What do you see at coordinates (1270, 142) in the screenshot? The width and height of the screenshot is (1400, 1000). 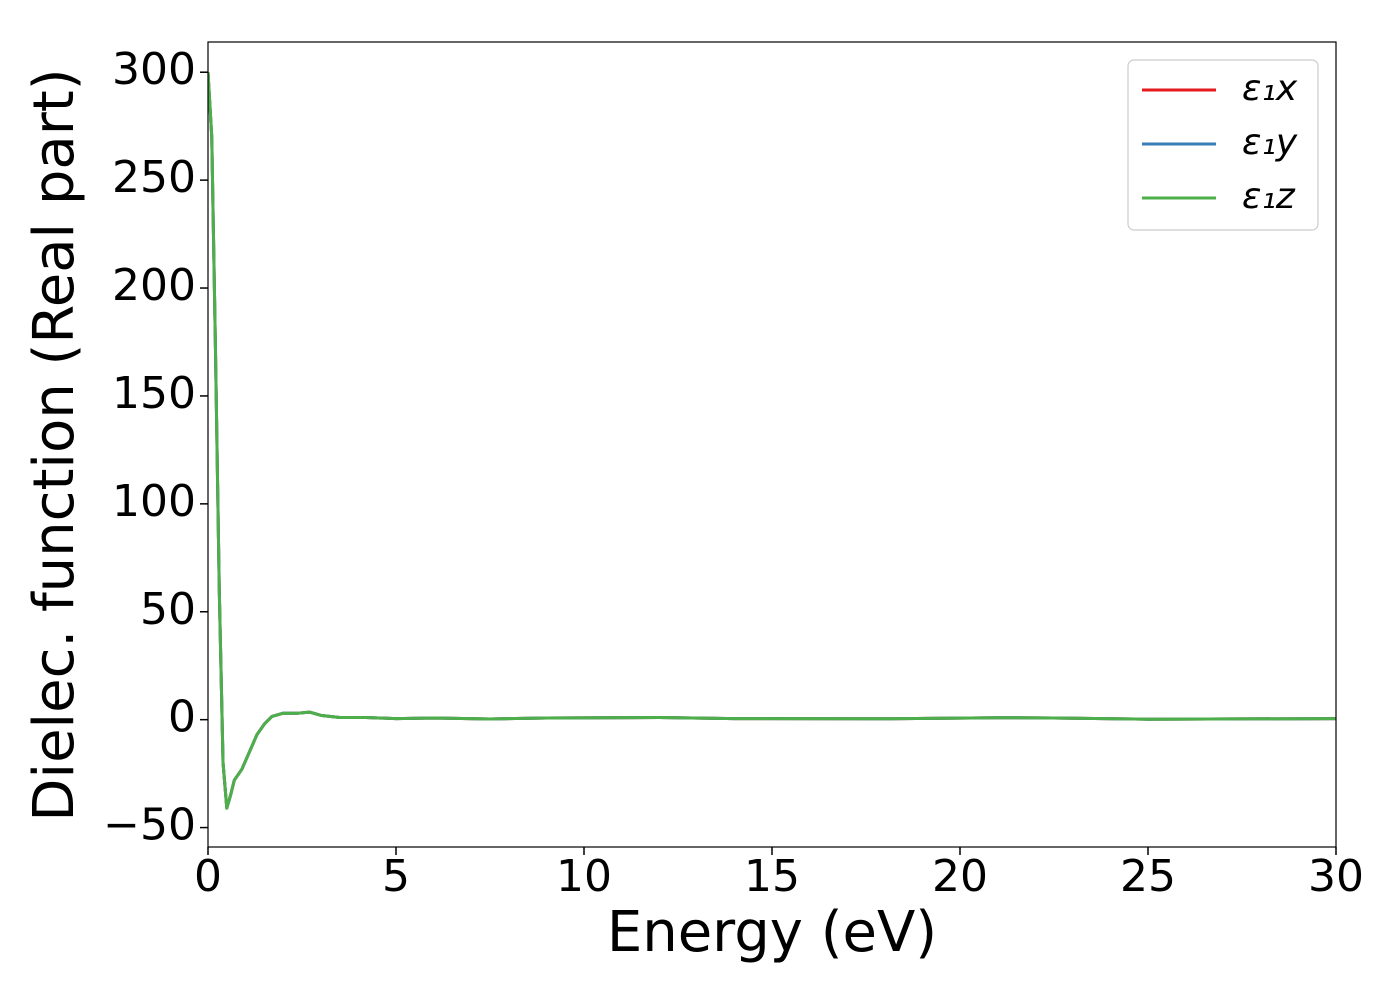 I see `legend-label: ε₁y` at bounding box center [1270, 142].